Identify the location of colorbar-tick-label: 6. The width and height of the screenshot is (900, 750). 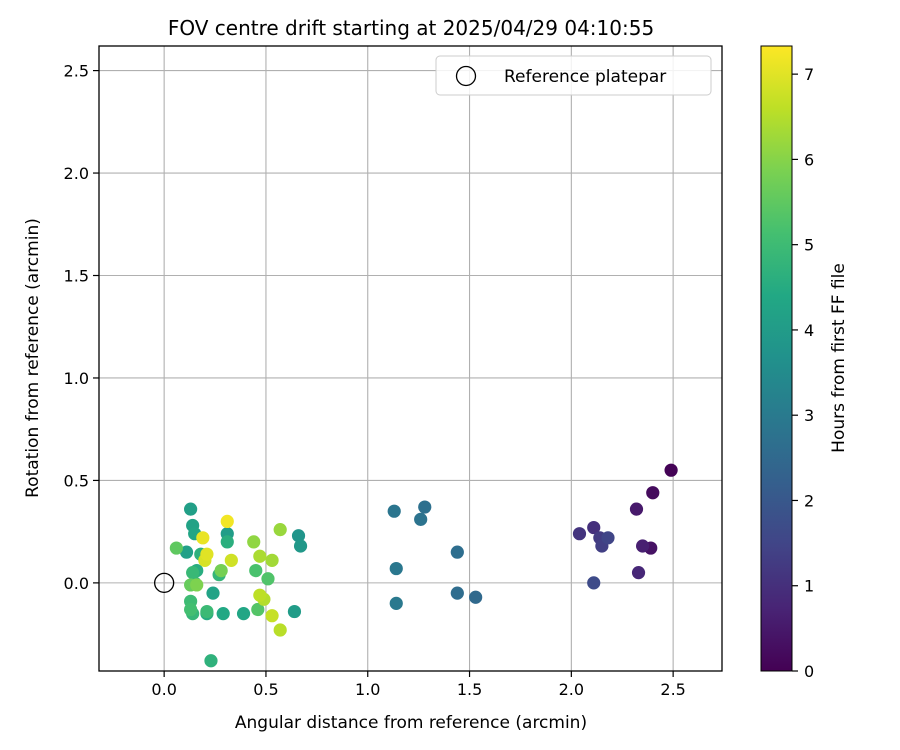
(809, 159).